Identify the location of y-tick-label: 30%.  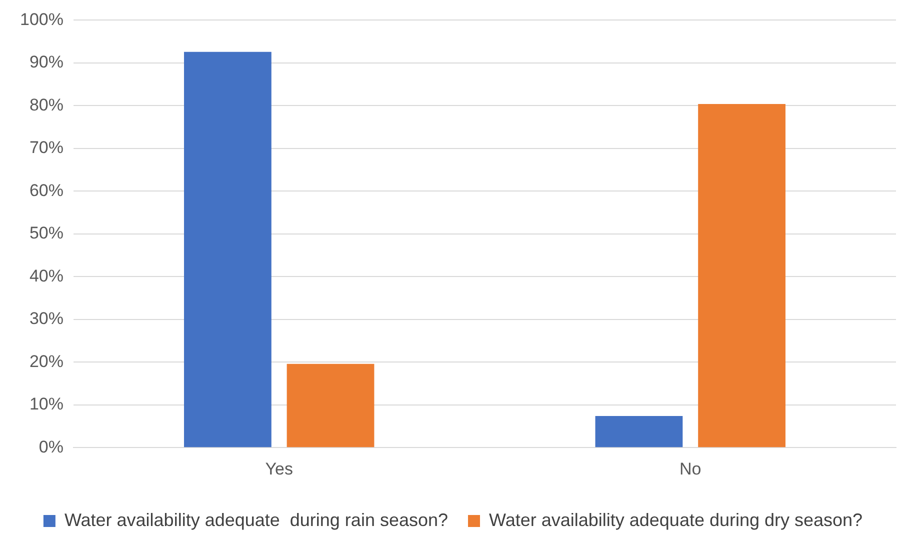
(46, 318).